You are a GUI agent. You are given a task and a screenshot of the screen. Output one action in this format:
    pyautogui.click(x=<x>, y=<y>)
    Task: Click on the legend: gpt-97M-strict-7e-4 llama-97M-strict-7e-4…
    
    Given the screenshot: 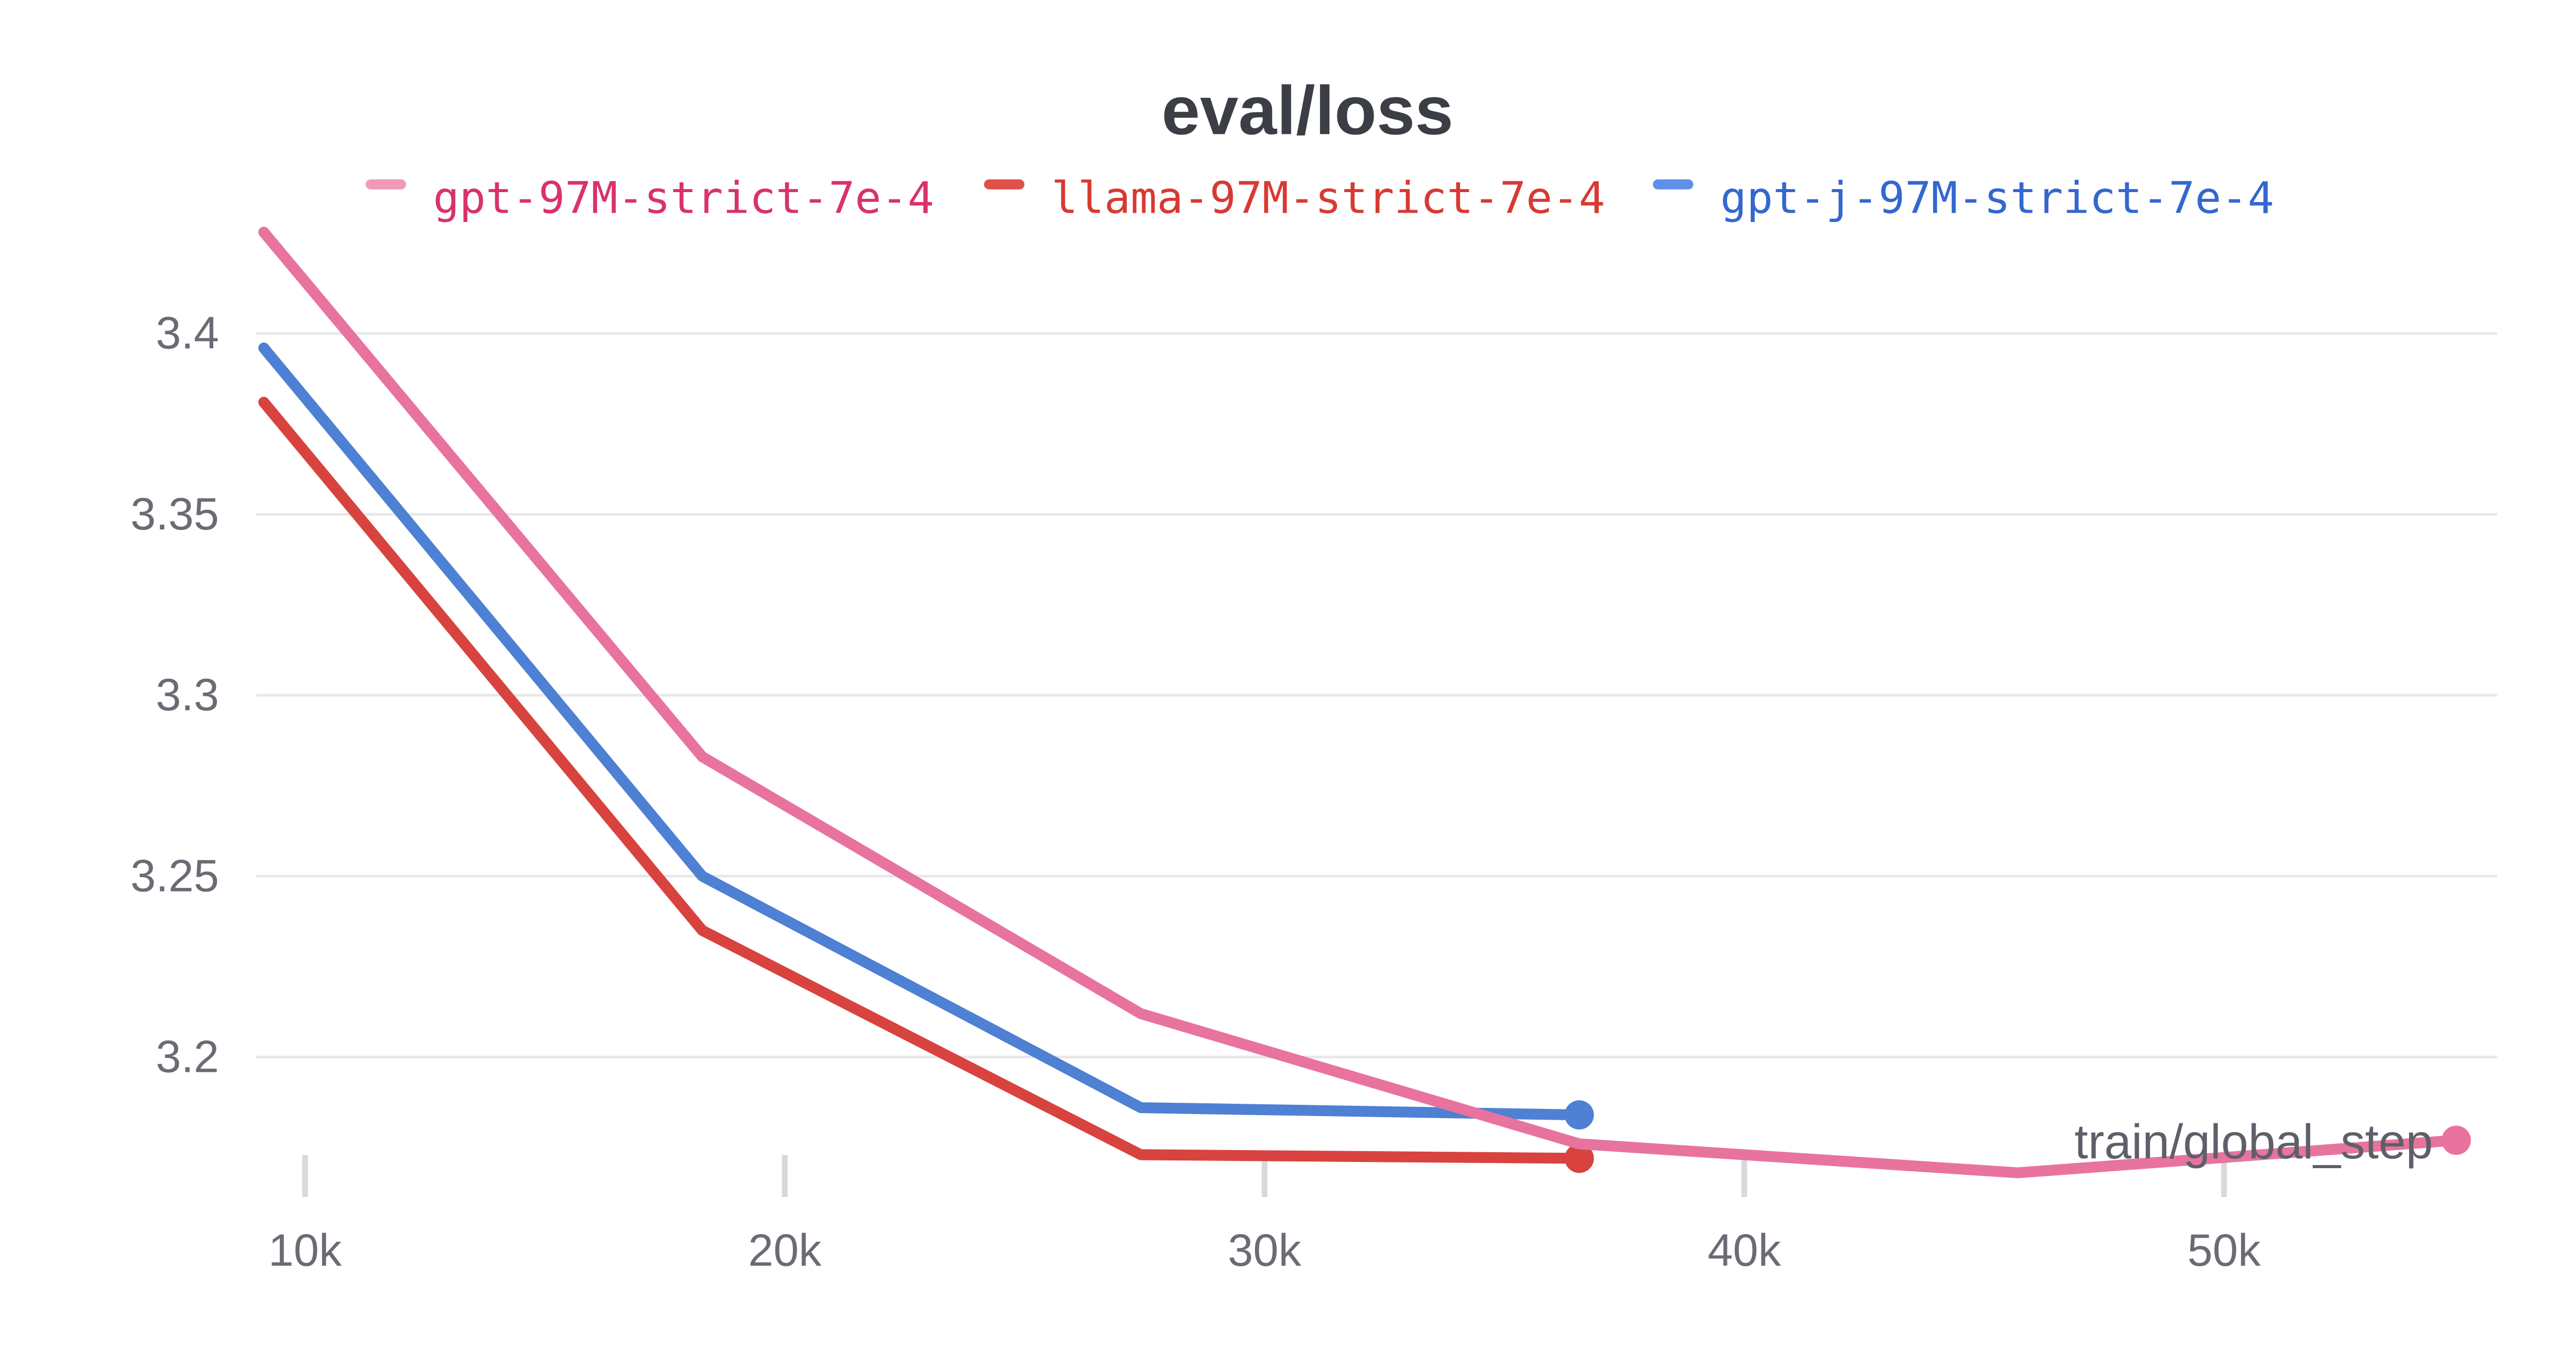 What is the action you would take?
    pyautogui.click(x=1319, y=198)
    